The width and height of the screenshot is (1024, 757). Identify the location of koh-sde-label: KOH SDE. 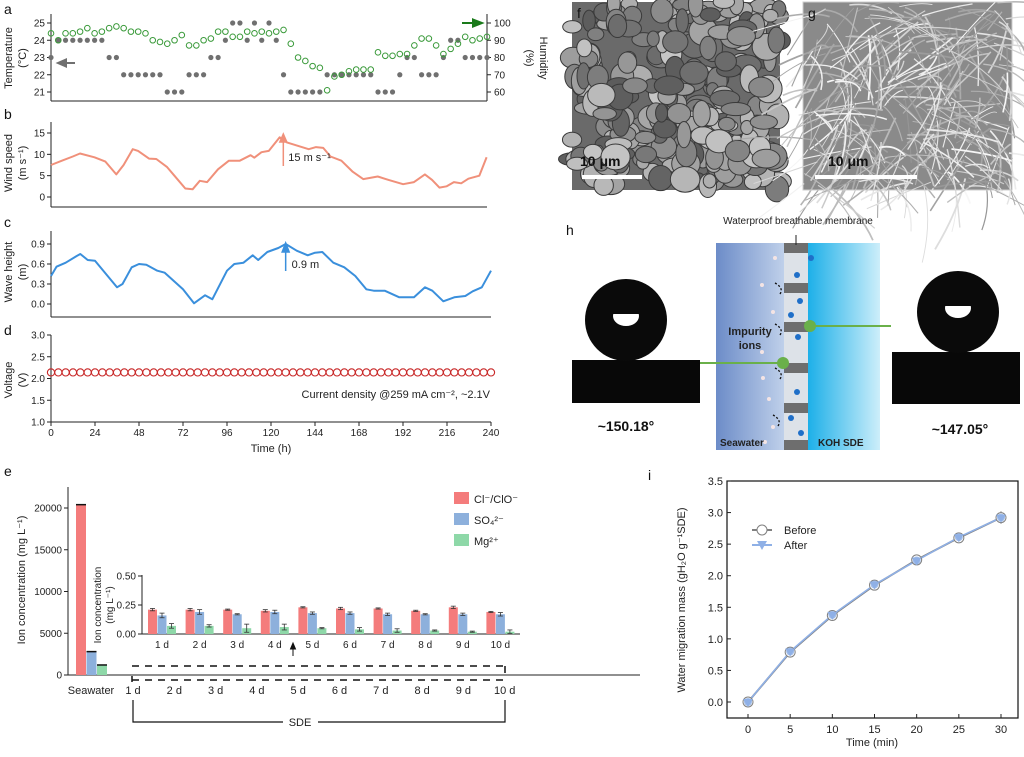
(841, 443).